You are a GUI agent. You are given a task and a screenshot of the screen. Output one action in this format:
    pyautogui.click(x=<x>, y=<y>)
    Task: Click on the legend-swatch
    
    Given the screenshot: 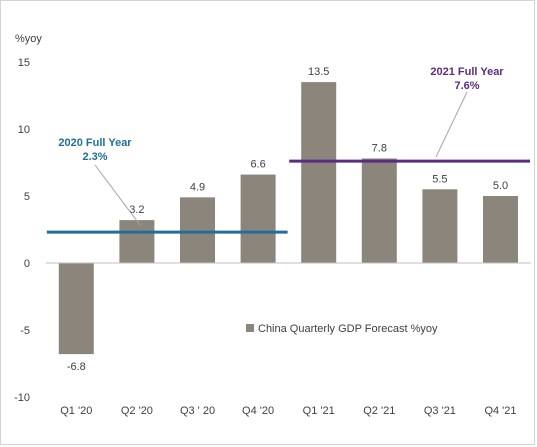 What is the action you would take?
    pyautogui.click(x=250, y=328)
    